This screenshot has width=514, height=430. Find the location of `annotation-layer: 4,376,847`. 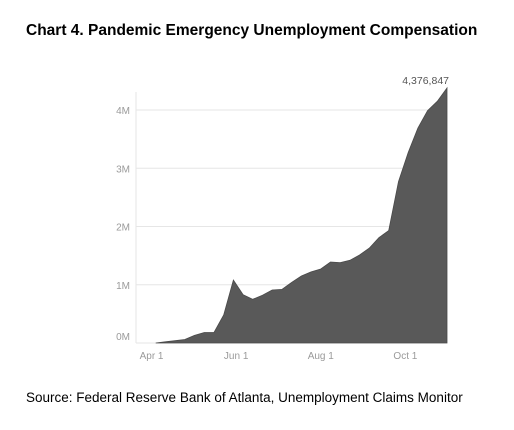

annotation-layer: 4,376,847 is located at coordinates (425, 81).